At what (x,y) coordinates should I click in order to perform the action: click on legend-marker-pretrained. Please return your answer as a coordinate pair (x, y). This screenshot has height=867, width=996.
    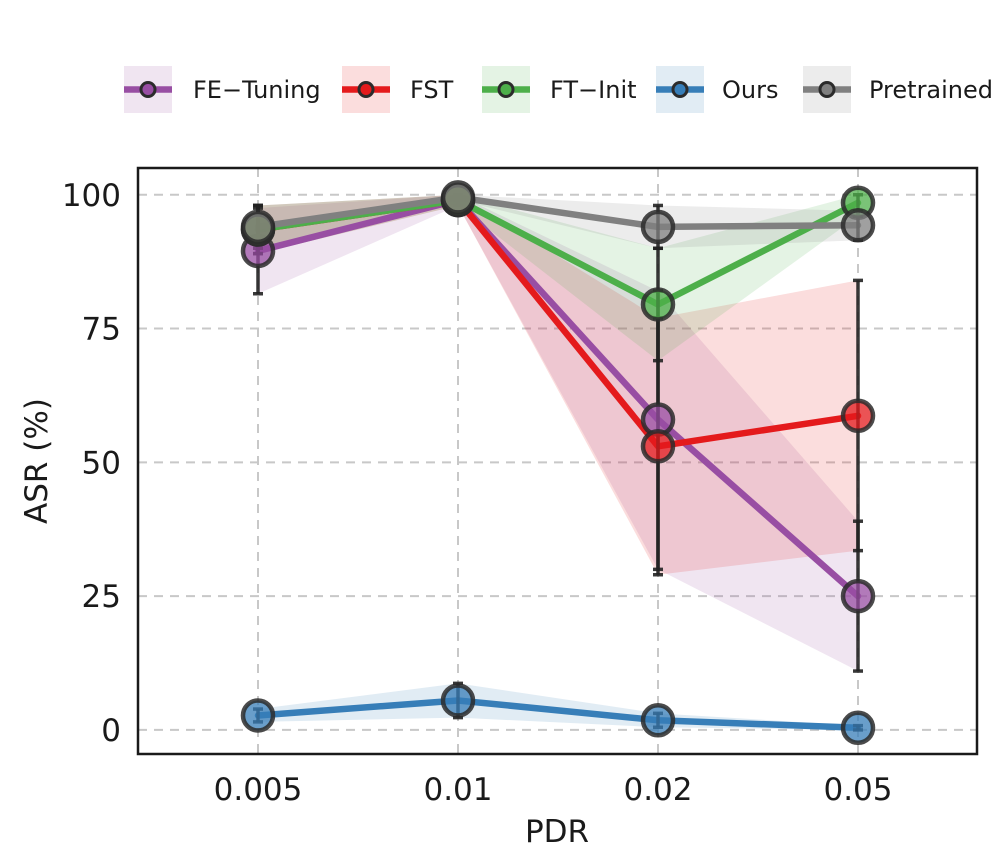
    Looking at the image, I should click on (827, 89).